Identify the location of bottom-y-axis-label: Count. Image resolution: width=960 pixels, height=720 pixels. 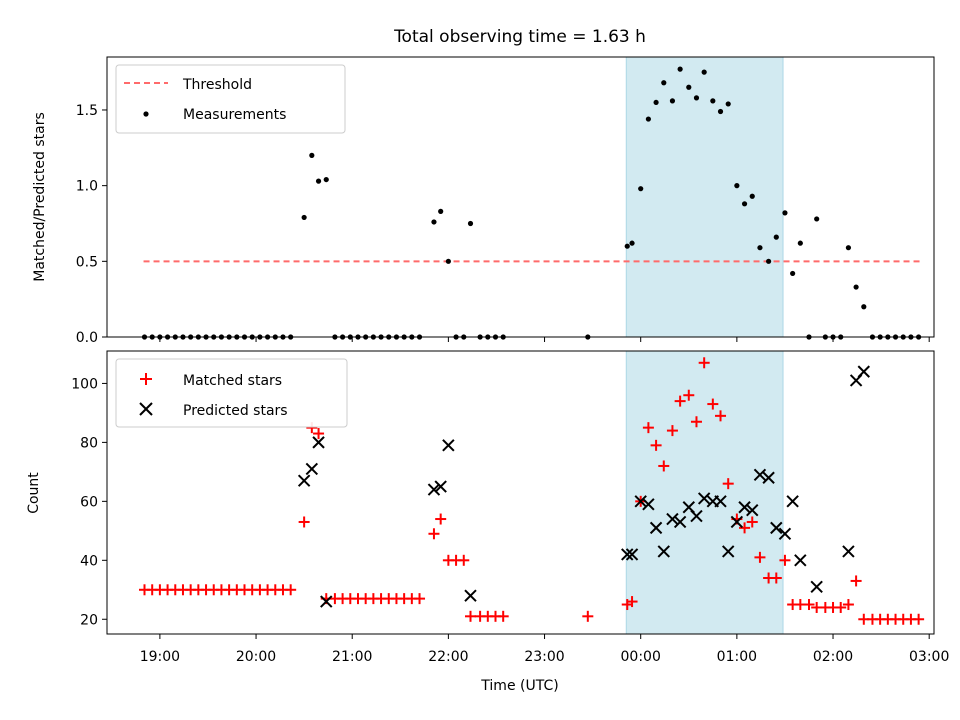
(34, 493).